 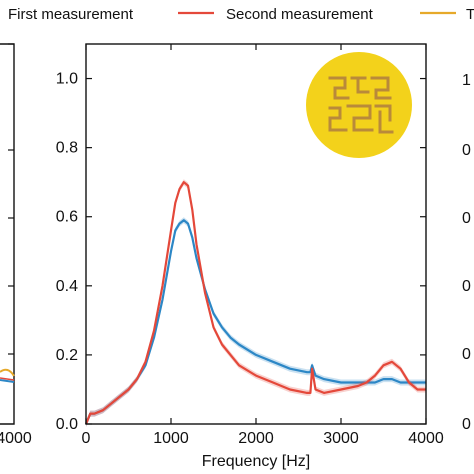 I want to click on left-panel-frame, so click(x=7, y=234).